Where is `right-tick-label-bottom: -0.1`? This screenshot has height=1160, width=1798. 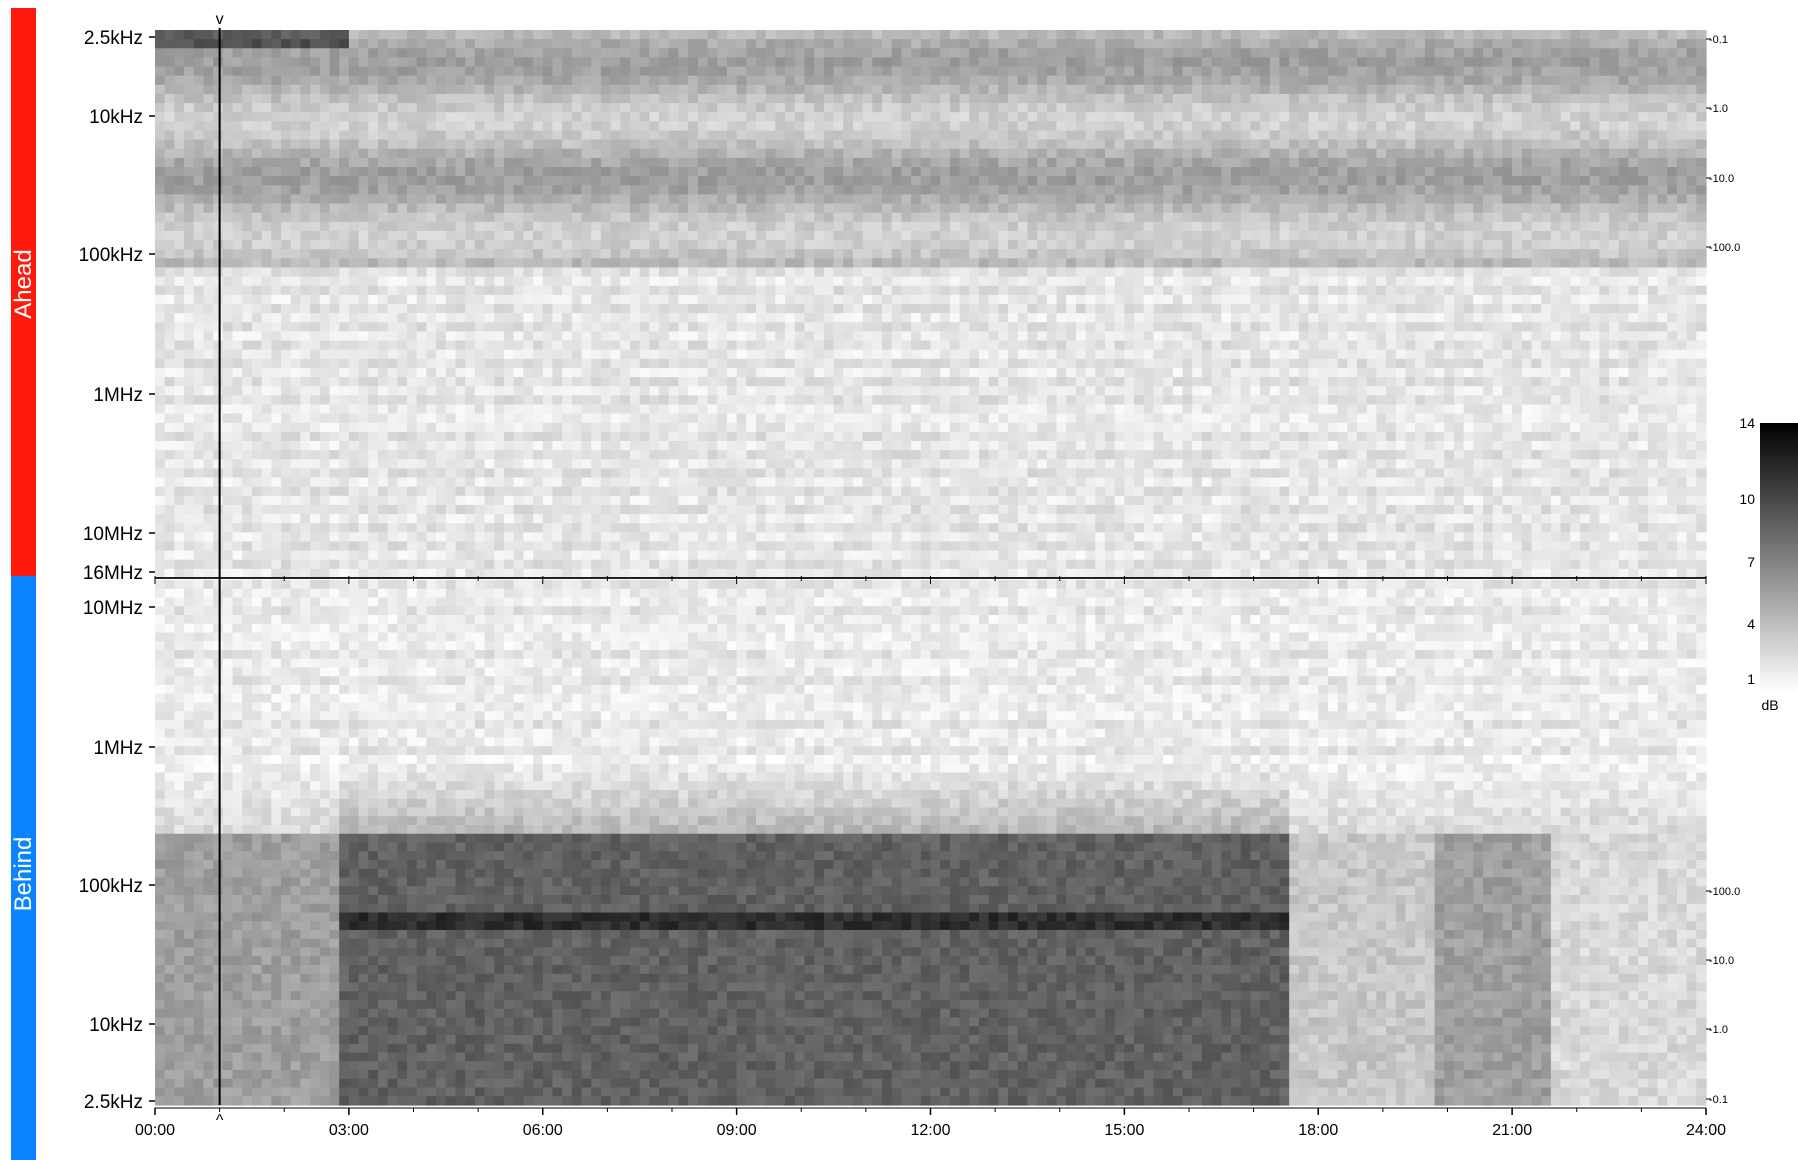
right-tick-label-bottom: -0.1 is located at coordinates (1718, 1100).